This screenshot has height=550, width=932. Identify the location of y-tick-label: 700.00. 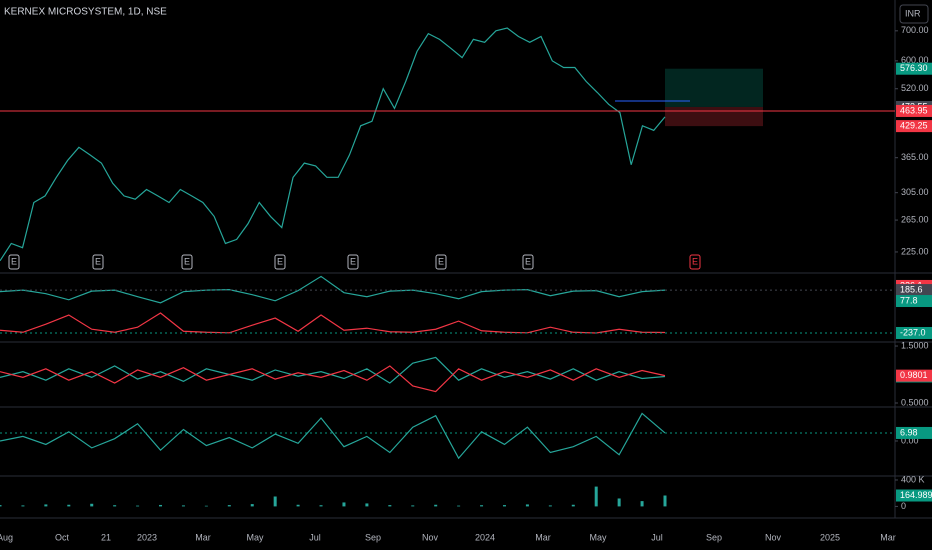
(915, 30).